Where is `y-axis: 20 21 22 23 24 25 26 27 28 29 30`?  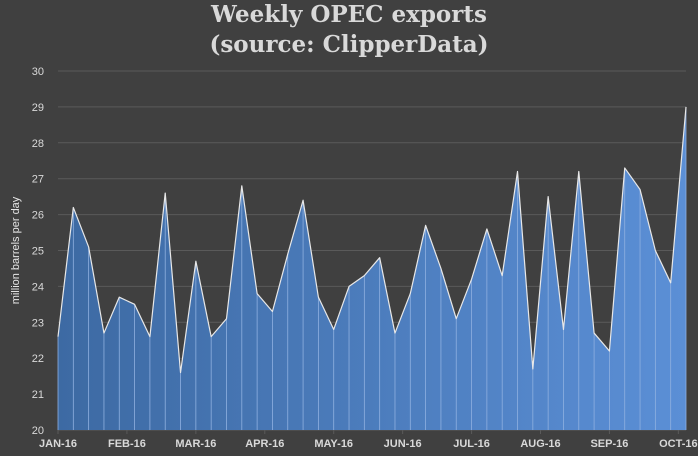
y-axis: 20 21 22 23 24 25 26 27 28 29 30 is located at coordinates (38, 251).